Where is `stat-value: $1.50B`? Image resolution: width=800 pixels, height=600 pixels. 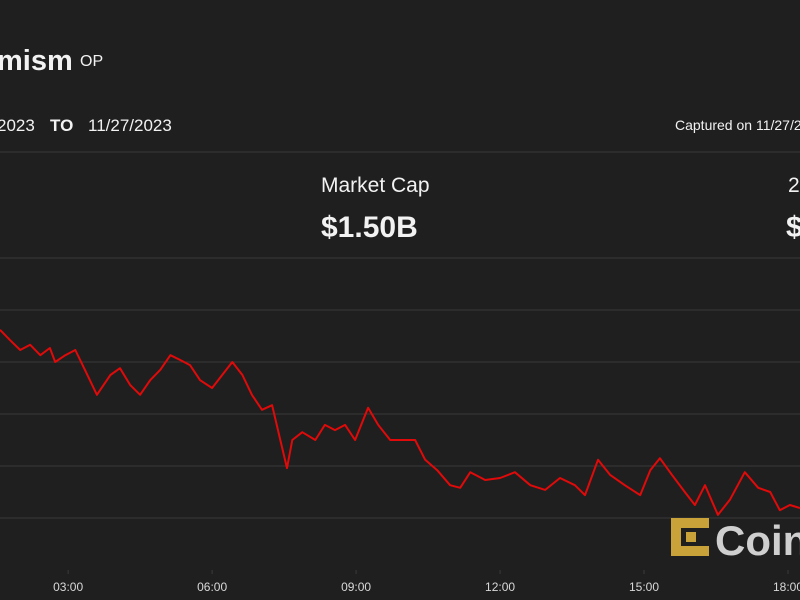
stat-value: $1.50B is located at coordinates (369, 227).